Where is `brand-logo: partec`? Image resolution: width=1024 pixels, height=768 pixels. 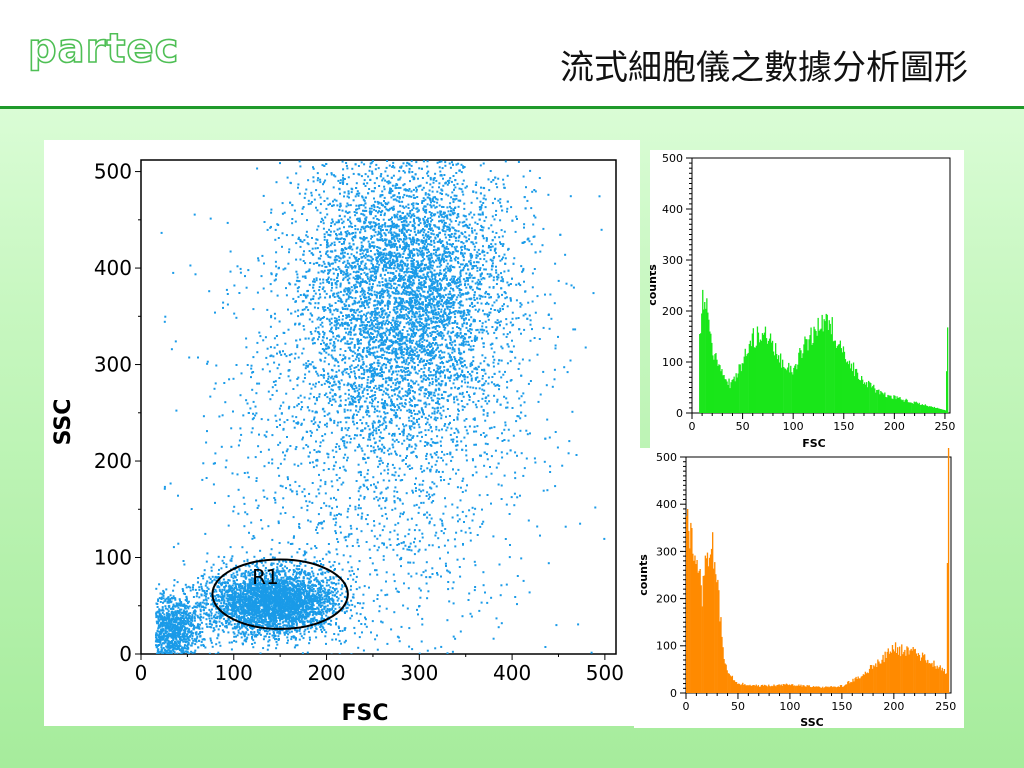
brand-logo: partec is located at coordinates (103, 49).